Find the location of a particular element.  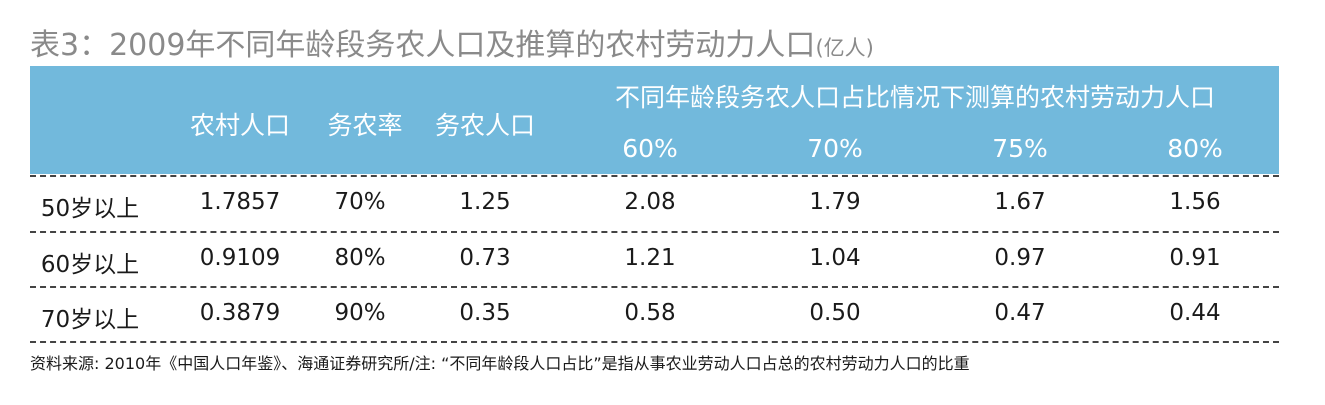

cell-75: 0.47 is located at coordinates (1020, 313).